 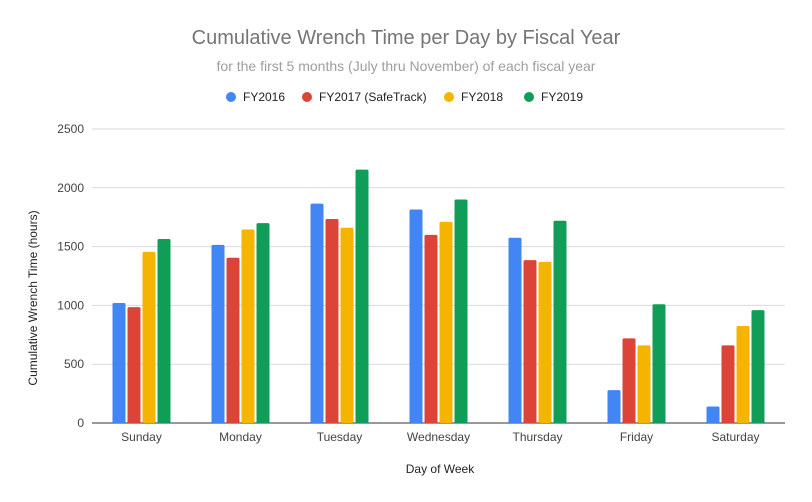 I want to click on legend-label: FY2018, so click(x=482, y=97).